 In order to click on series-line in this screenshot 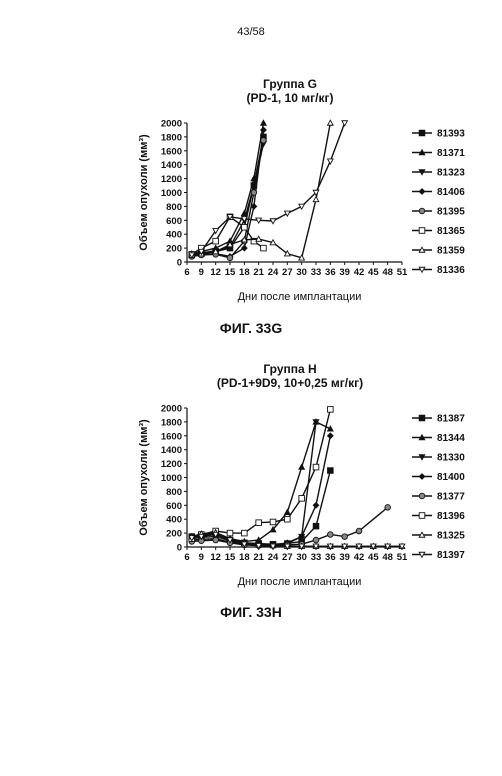, I will do `click(268, 189)`.